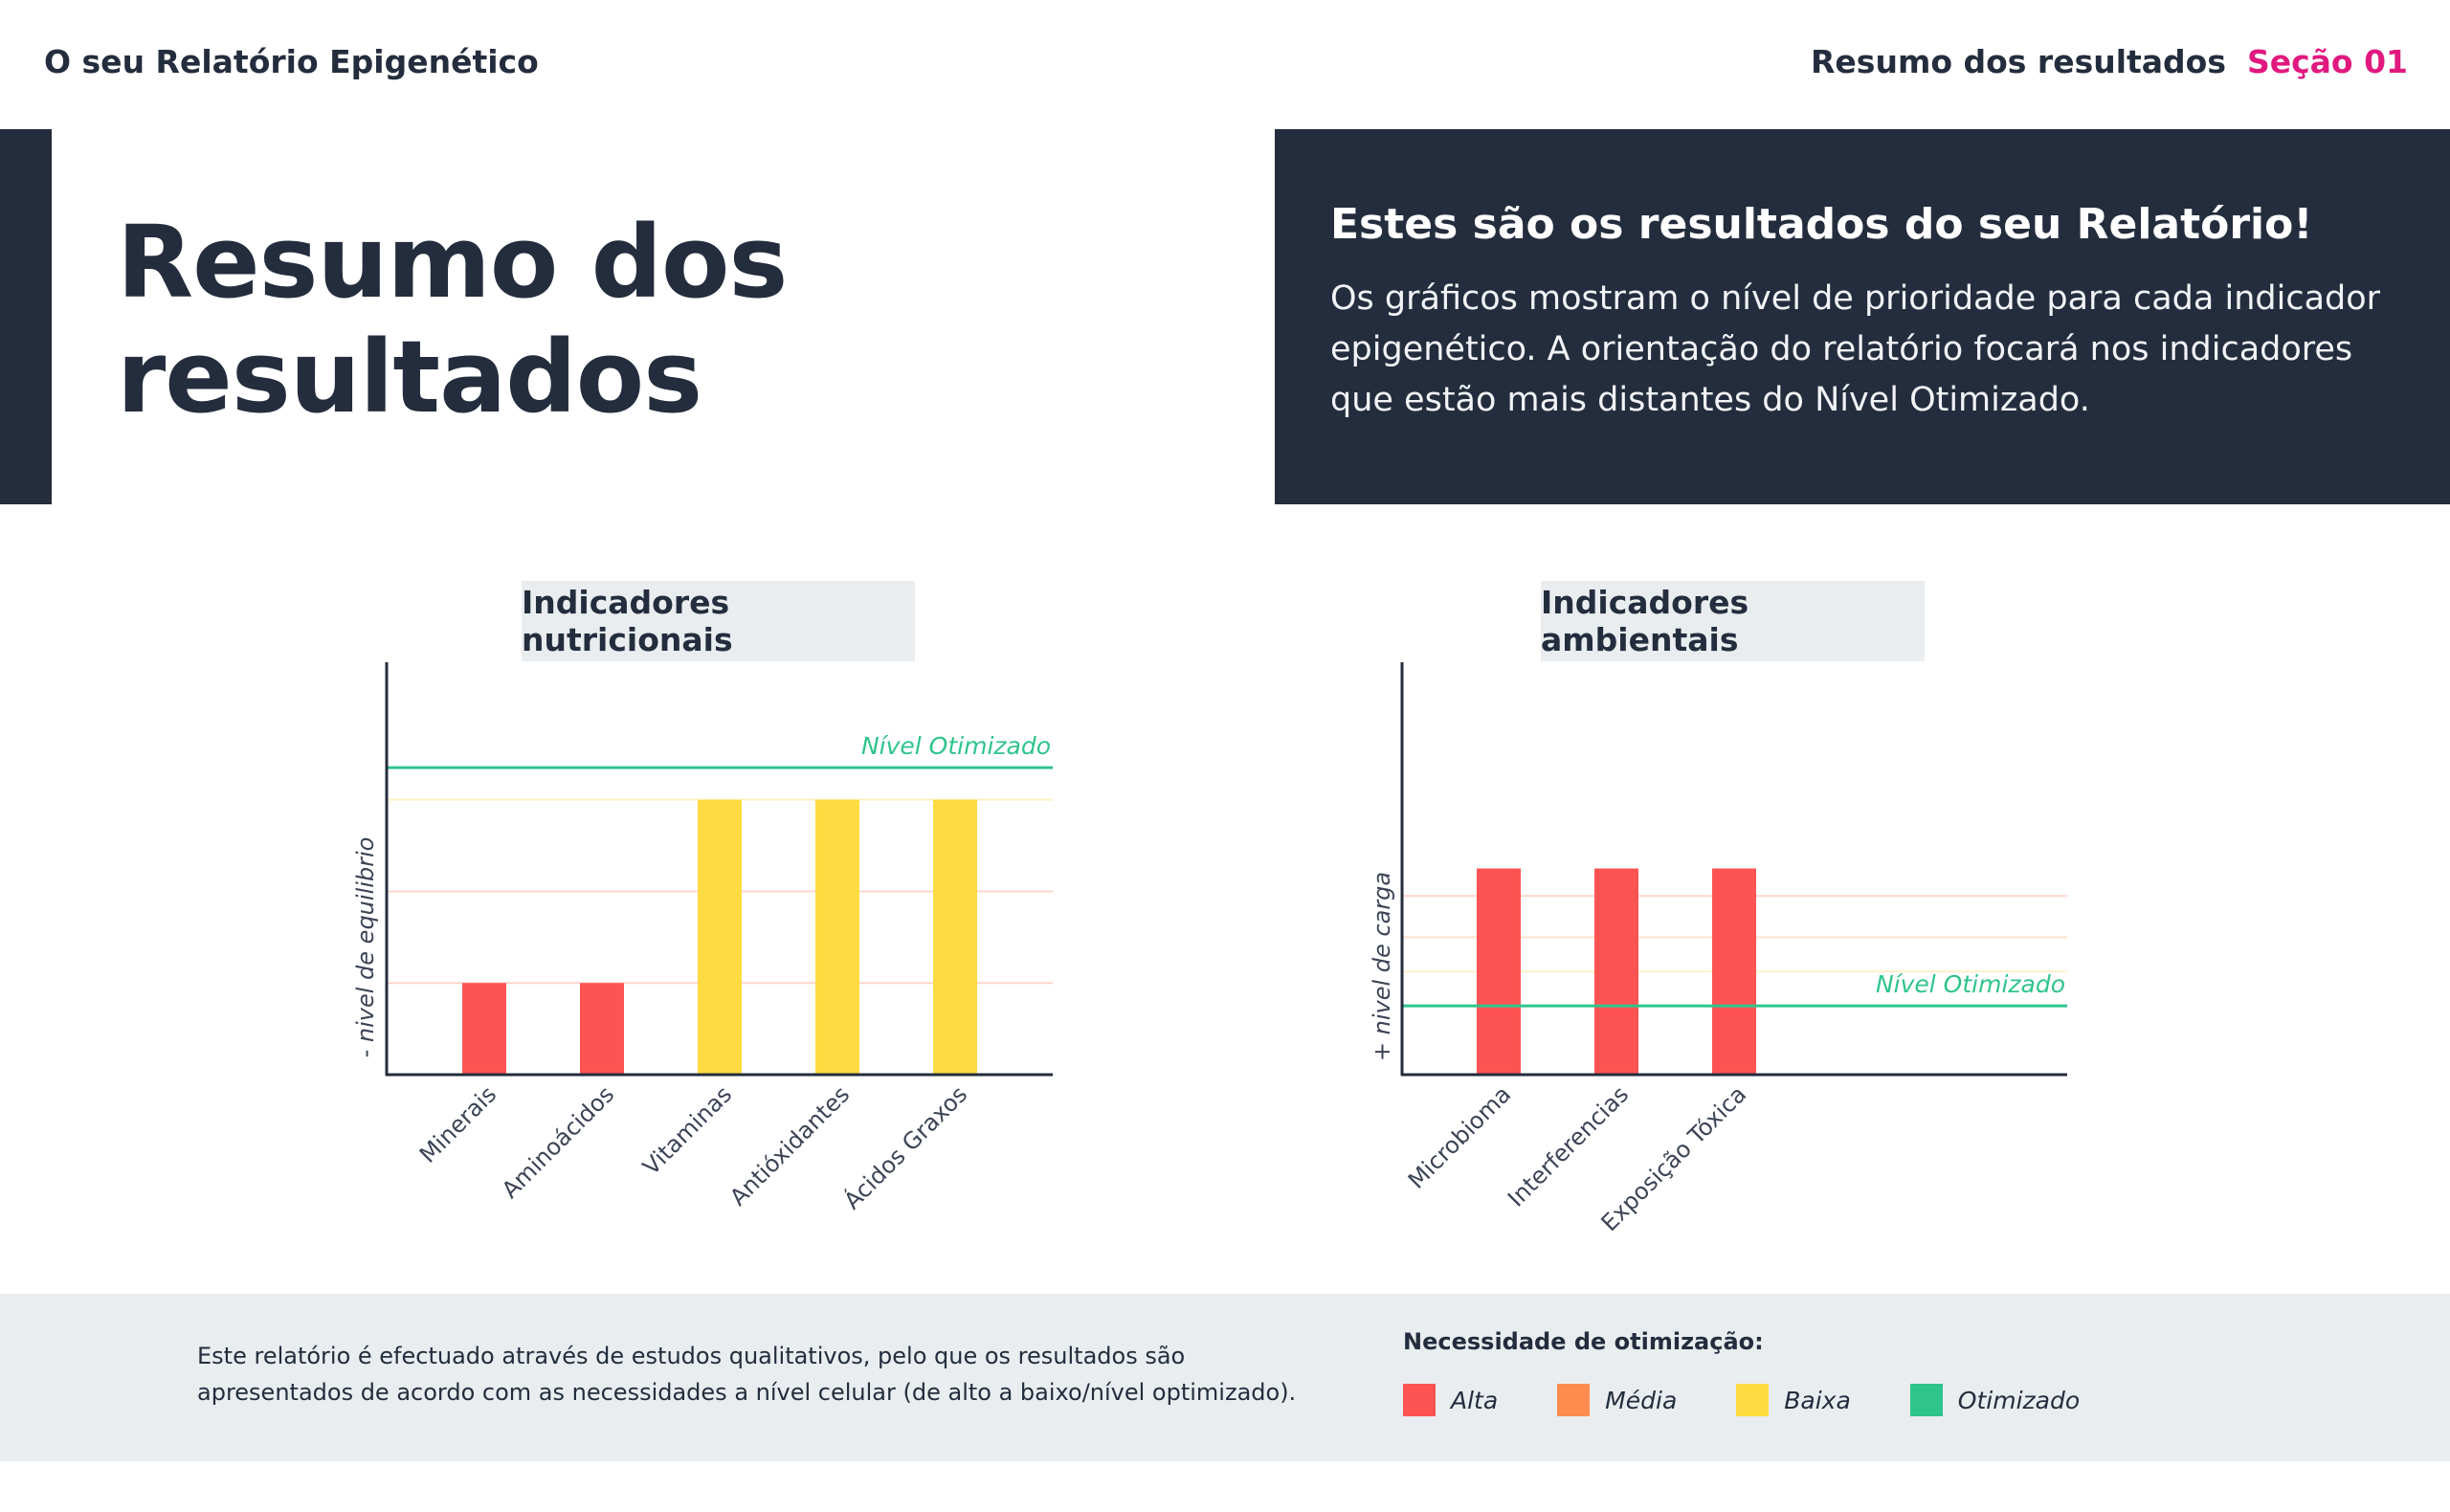 The image size is (2450, 1512). I want to click on legend-label-alta: Alta, so click(1475, 1400).